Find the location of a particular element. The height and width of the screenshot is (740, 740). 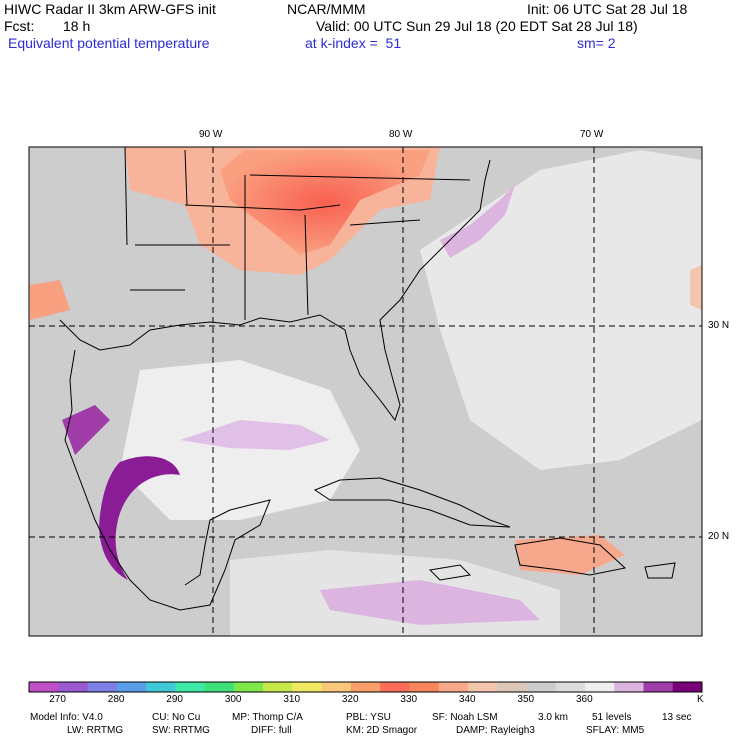

texas-warm-spot is located at coordinates (50, 300).